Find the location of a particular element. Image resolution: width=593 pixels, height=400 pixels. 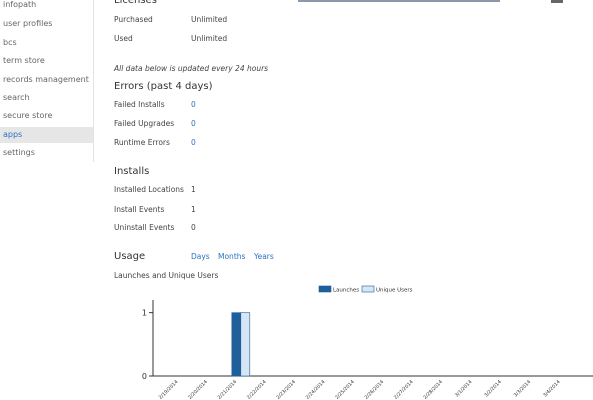

x-tick-label: 3/1/2014 is located at coordinates (463, 388).